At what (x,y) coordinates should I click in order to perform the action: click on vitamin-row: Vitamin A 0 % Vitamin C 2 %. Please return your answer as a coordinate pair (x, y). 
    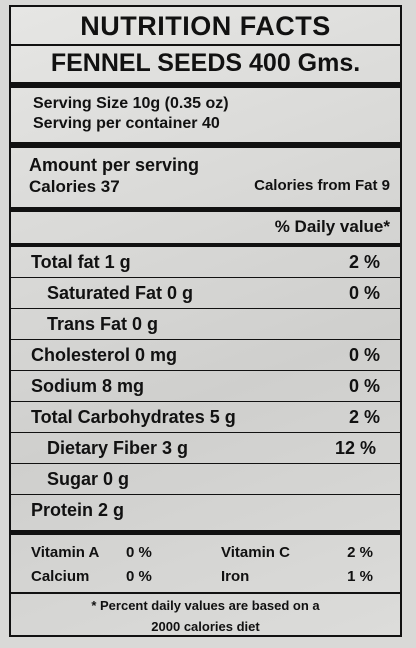
    Looking at the image, I should click on (205, 552).